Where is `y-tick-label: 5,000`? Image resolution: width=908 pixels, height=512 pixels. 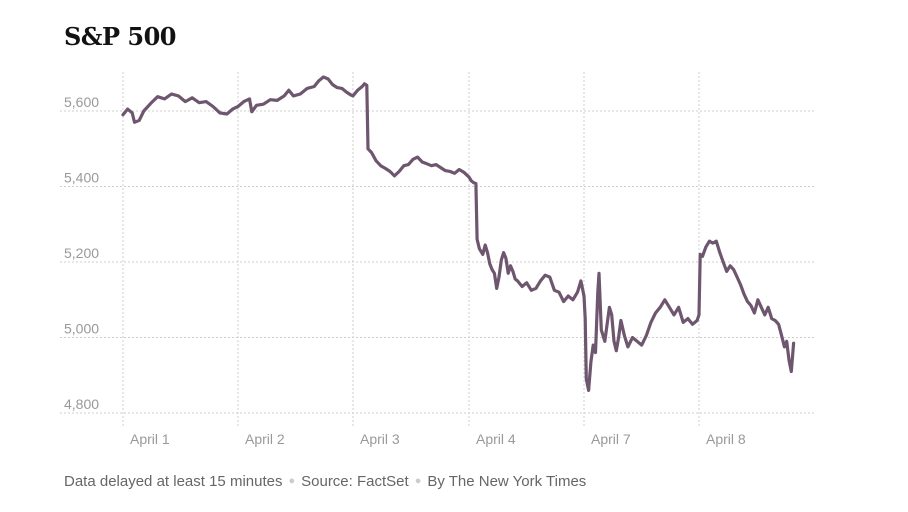
y-tick-label: 5,000 is located at coordinates (81, 329).